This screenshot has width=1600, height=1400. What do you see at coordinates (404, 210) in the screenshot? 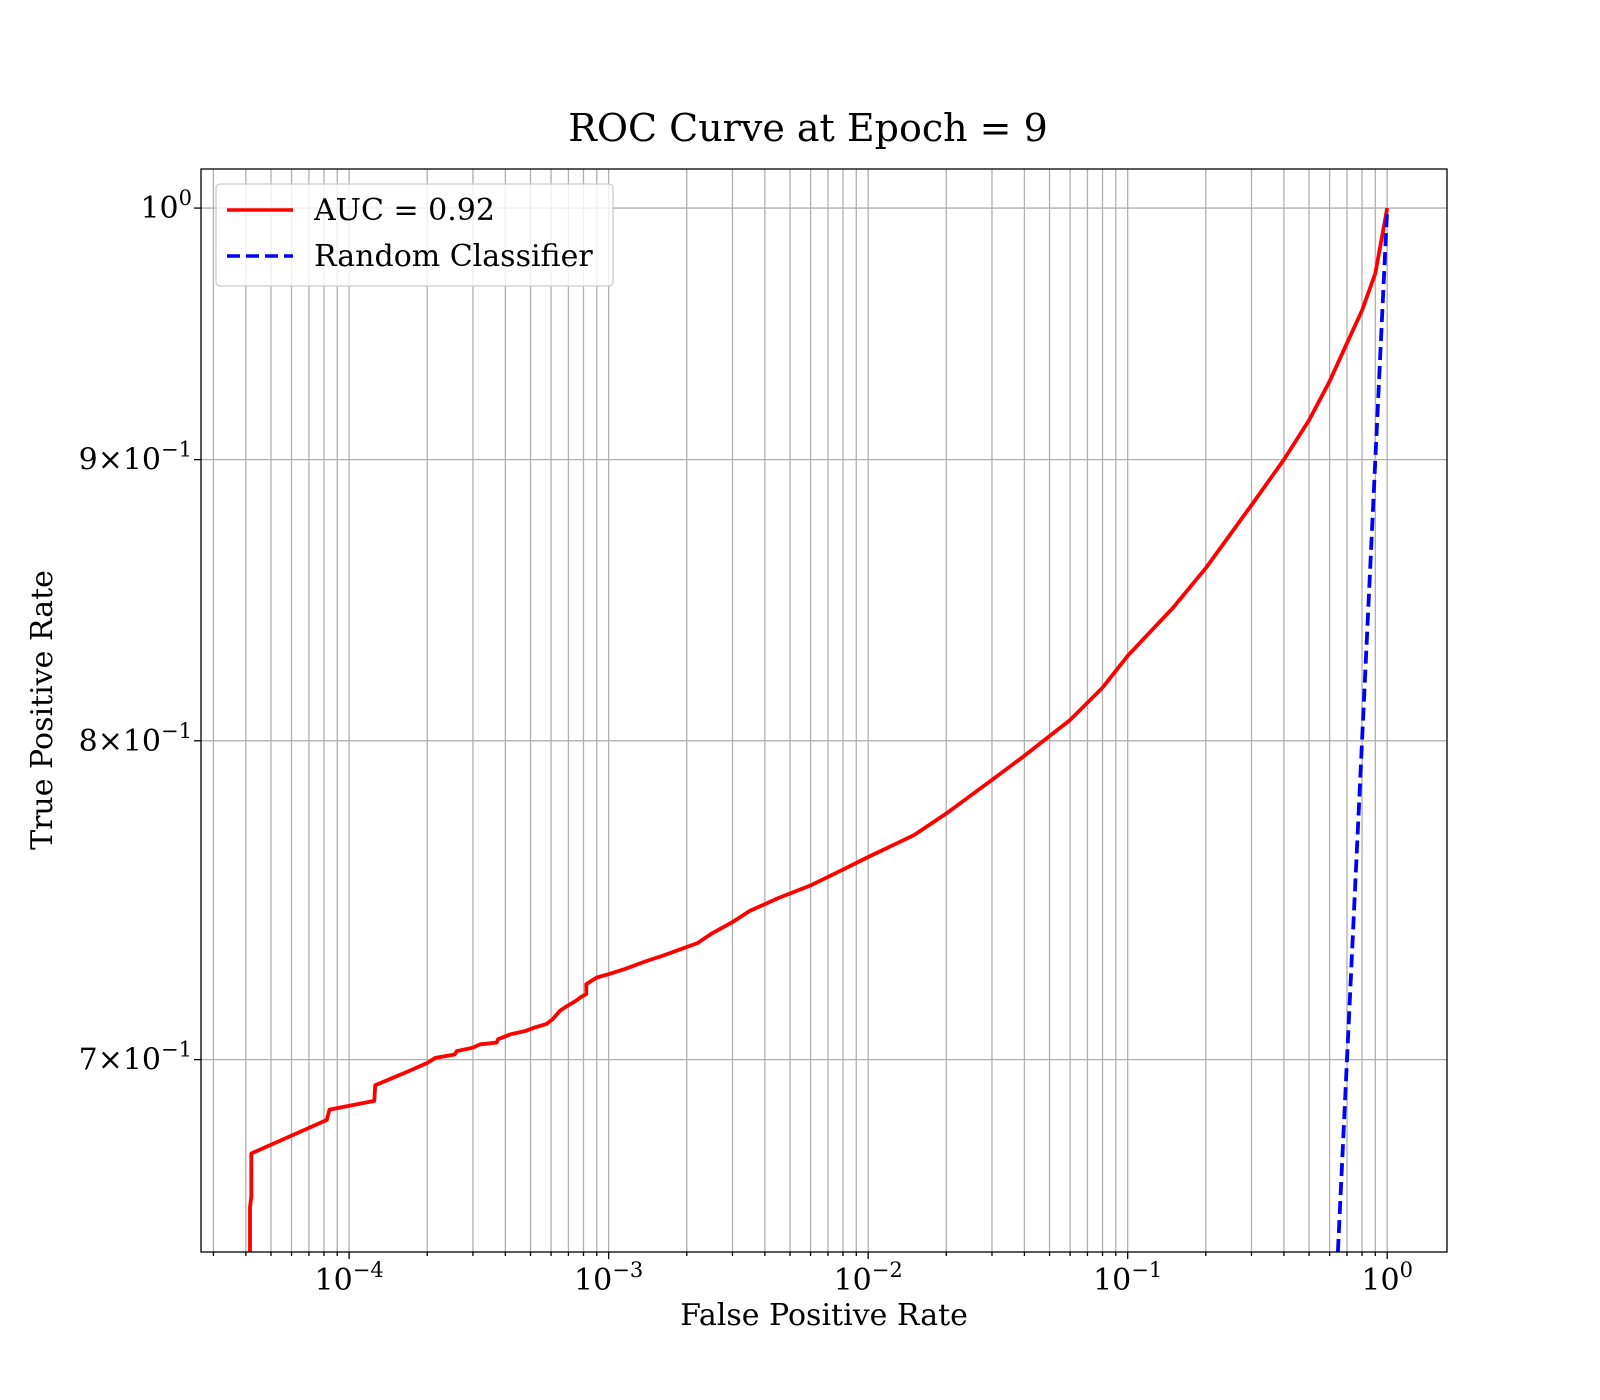
I see `legend-label-auc: AUC = 0.92` at bounding box center [404, 210].